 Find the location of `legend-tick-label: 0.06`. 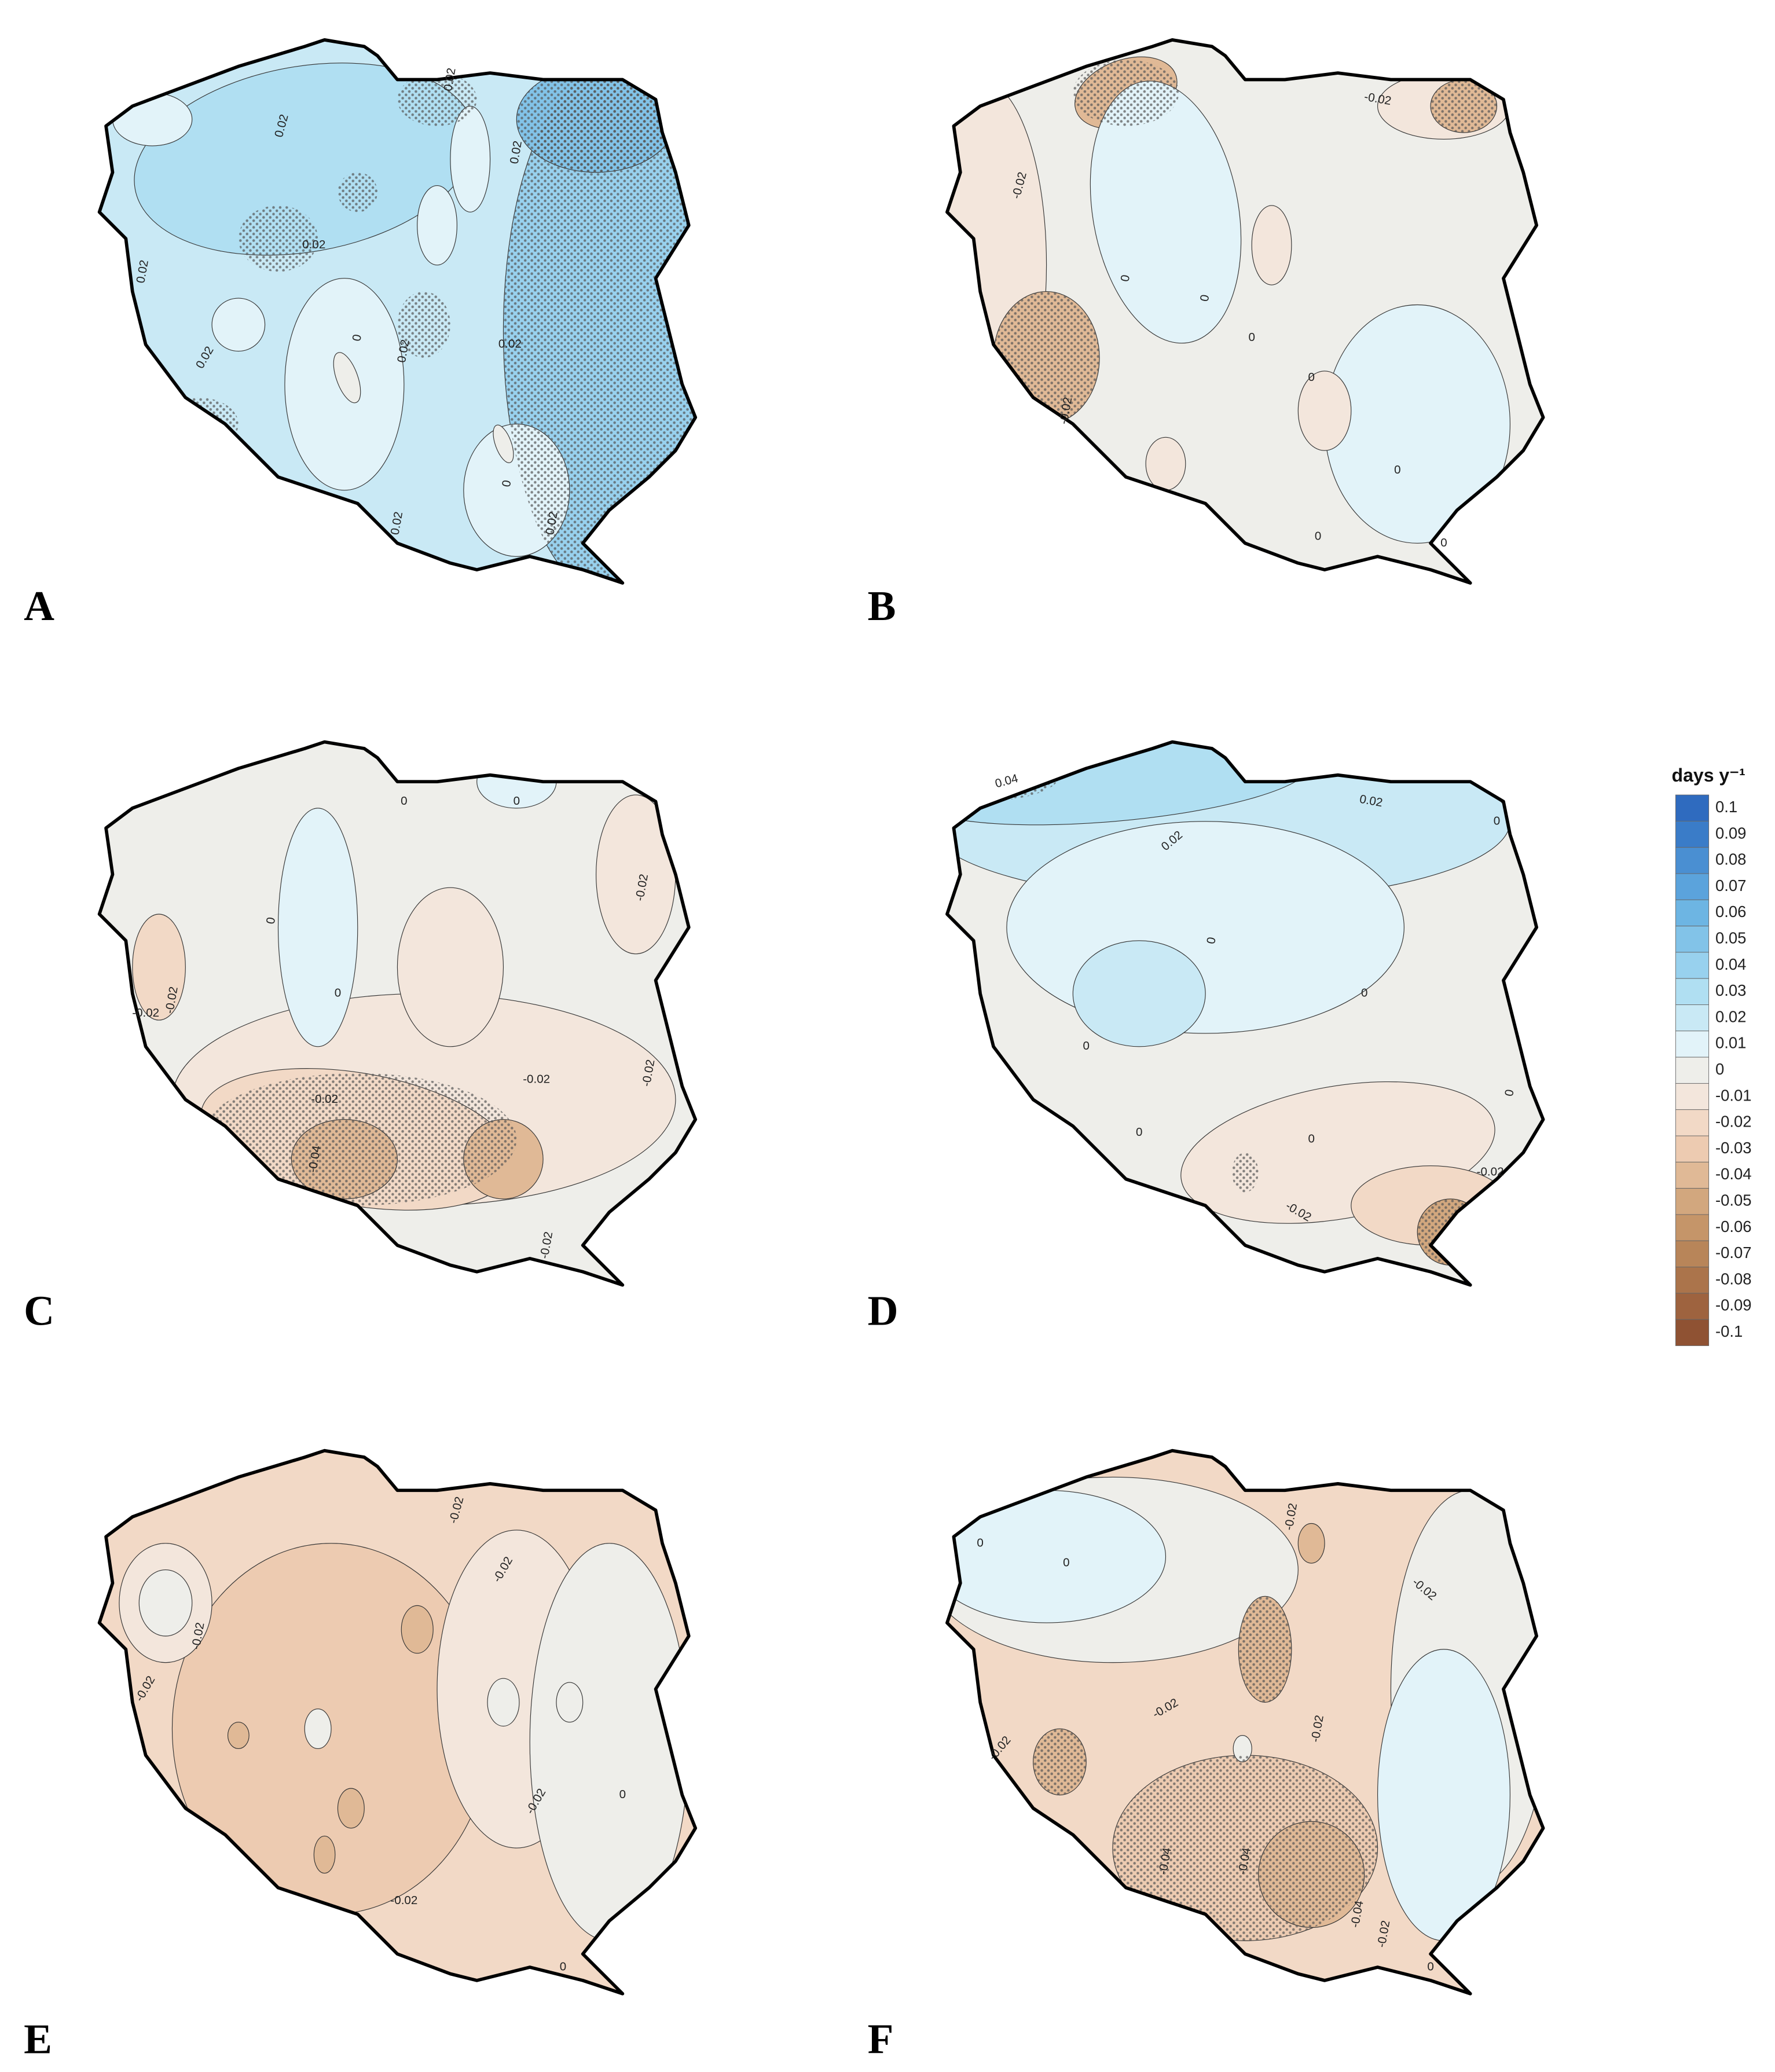

legend-tick-label: 0.06 is located at coordinates (1731, 912).